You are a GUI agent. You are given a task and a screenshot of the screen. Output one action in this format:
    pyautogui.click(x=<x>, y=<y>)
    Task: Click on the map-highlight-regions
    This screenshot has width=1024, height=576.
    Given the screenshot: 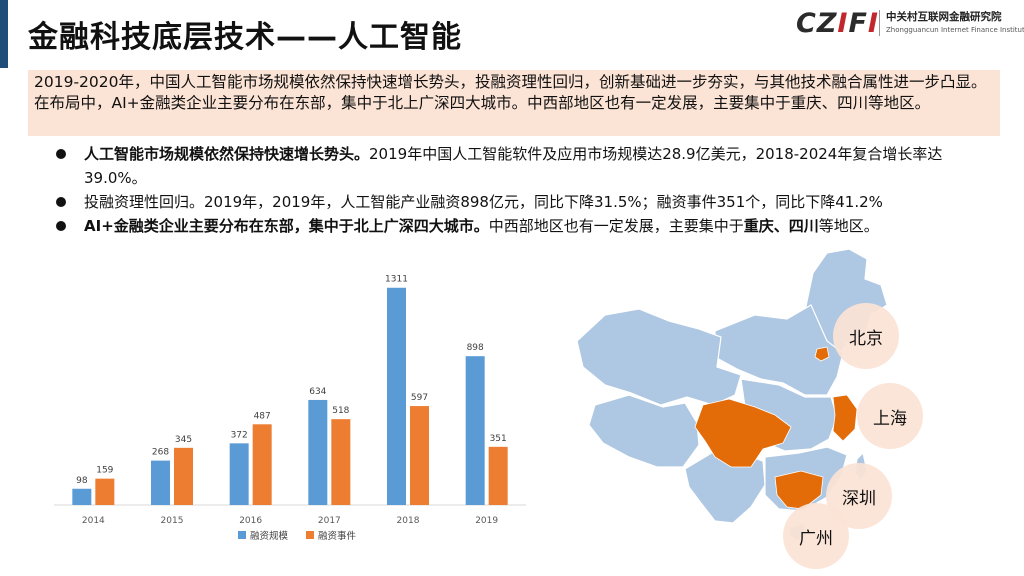 What is the action you would take?
    pyautogui.click(x=776, y=428)
    